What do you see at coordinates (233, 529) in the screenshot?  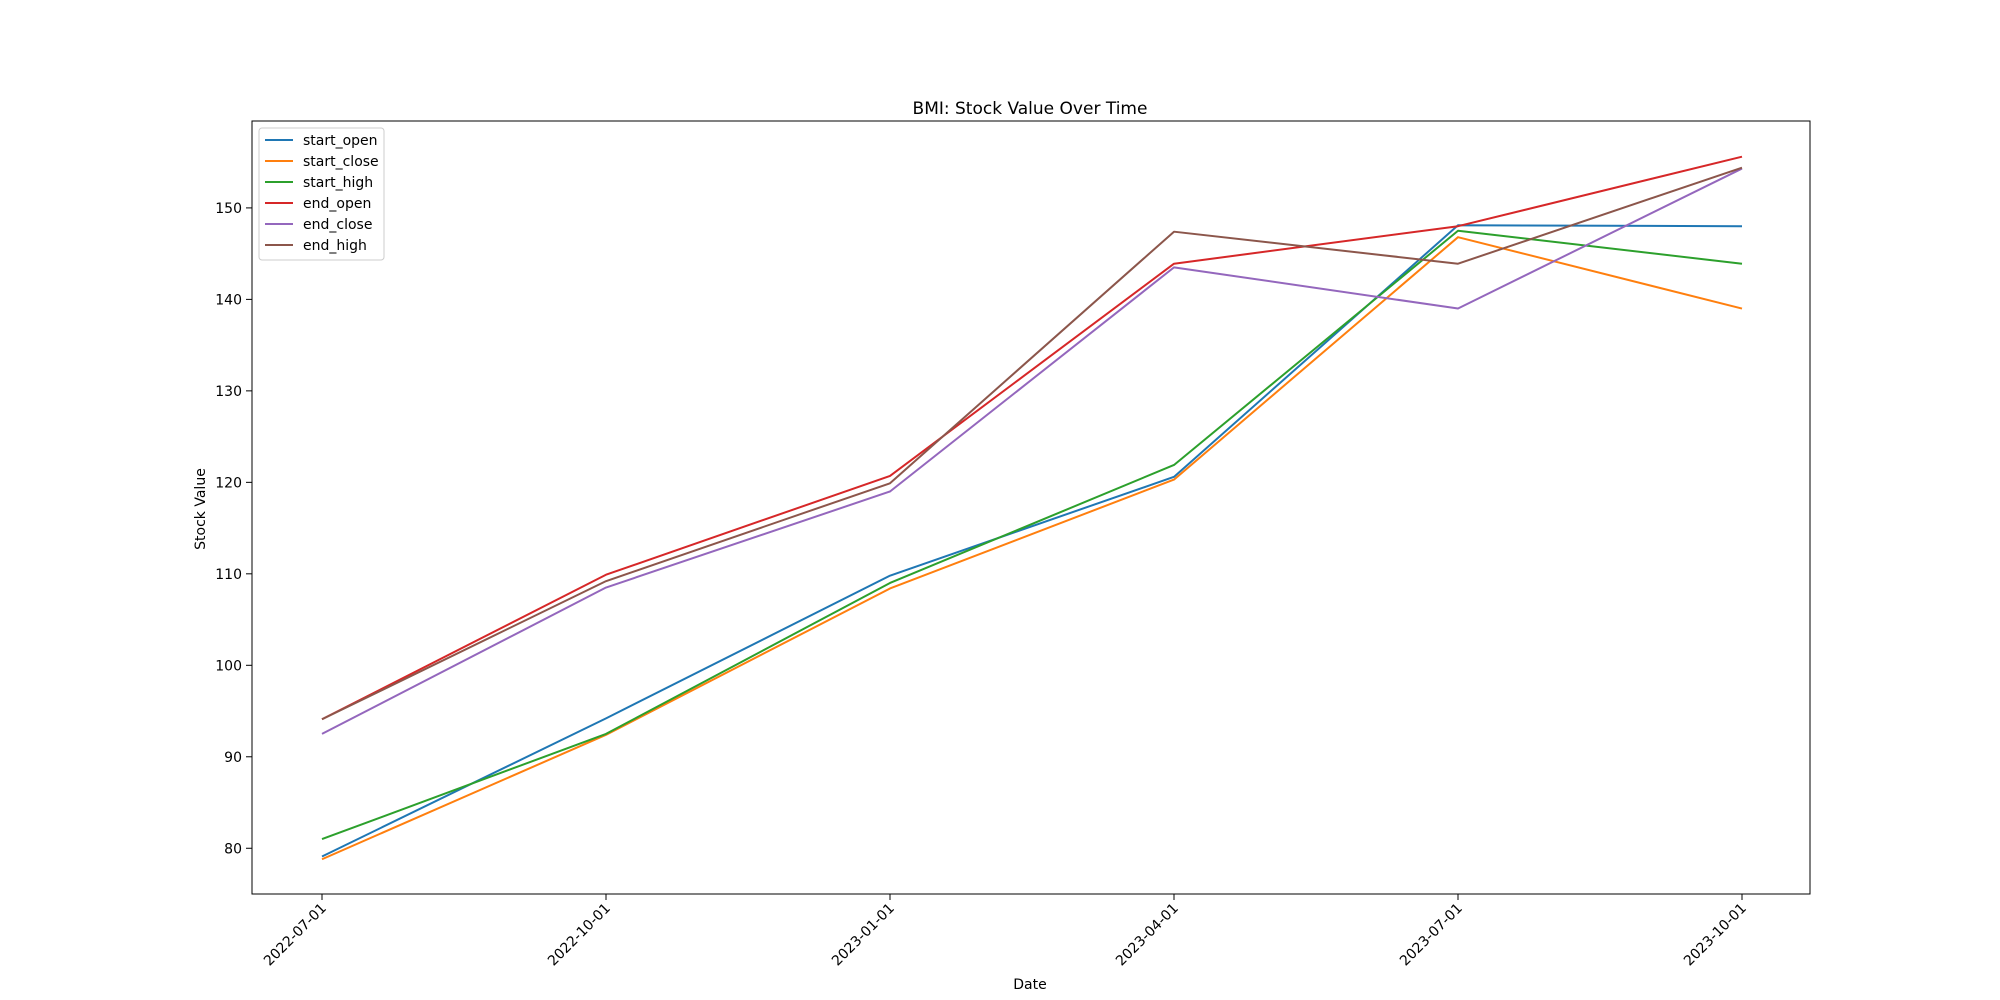 I see `y-axis: 80 90 100 110 120 130 140 150` at bounding box center [233, 529].